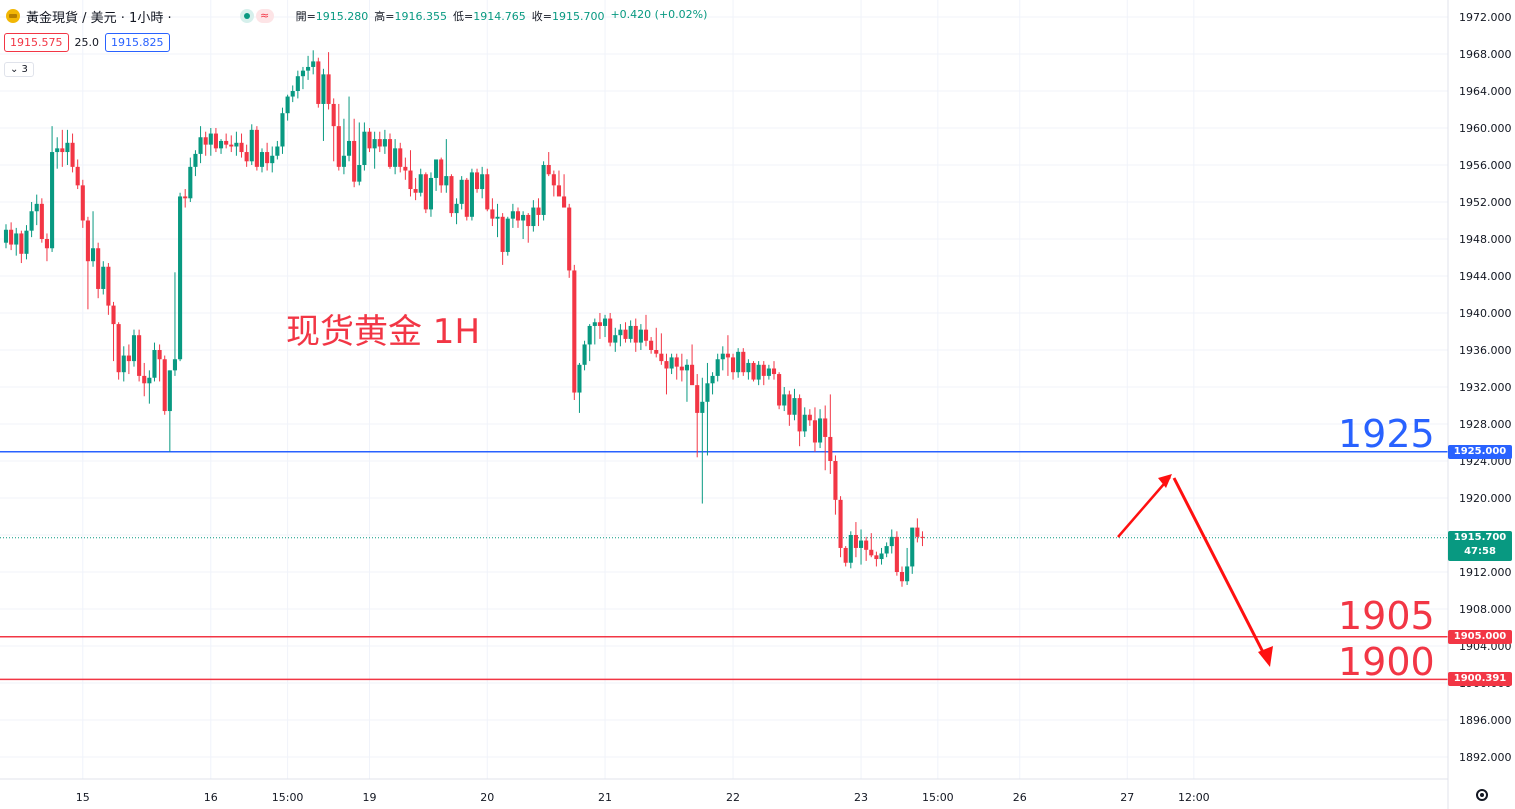 The width and height of the screenshot is (1515, 809). What do you see at coordinates (1220, 569) in the screenshot?
I see `forecast-arrow-down` at bounding box center [1220, 569].